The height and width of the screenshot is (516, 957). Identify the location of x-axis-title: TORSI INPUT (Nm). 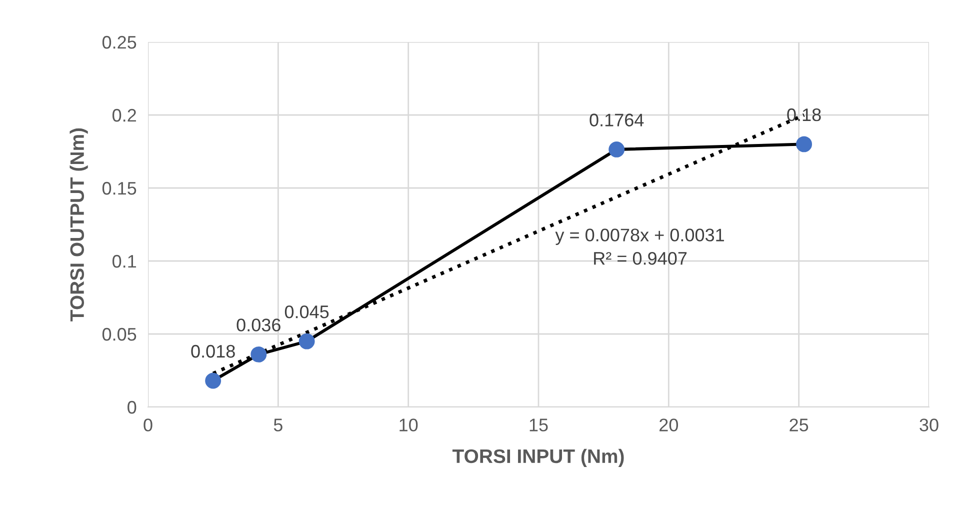
(538, 457).